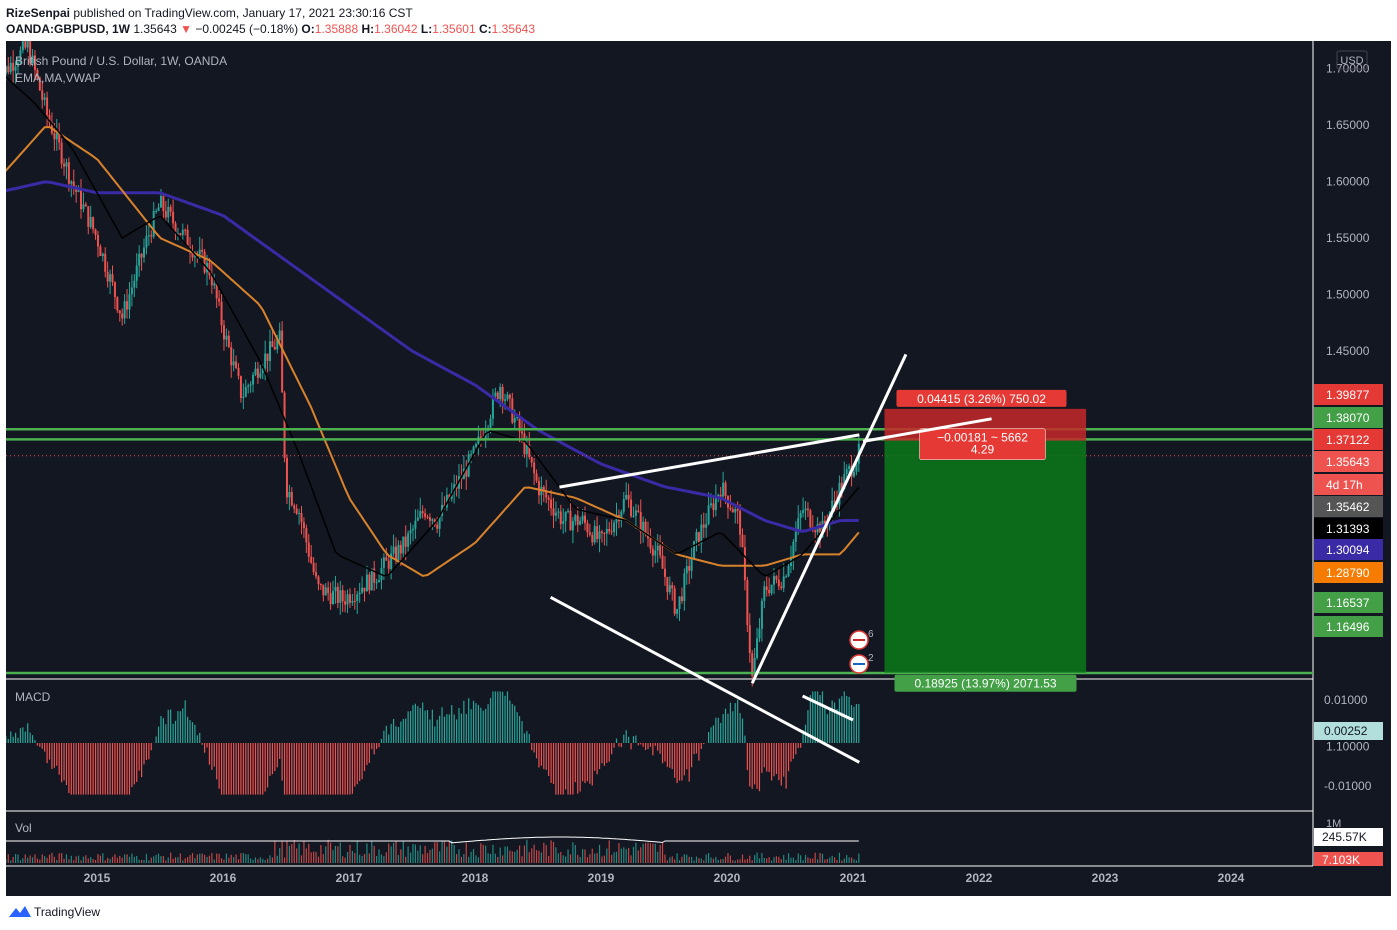 The image size is (1397, 930). I want to click on tradingview-logo-icon, so click(20, 911).